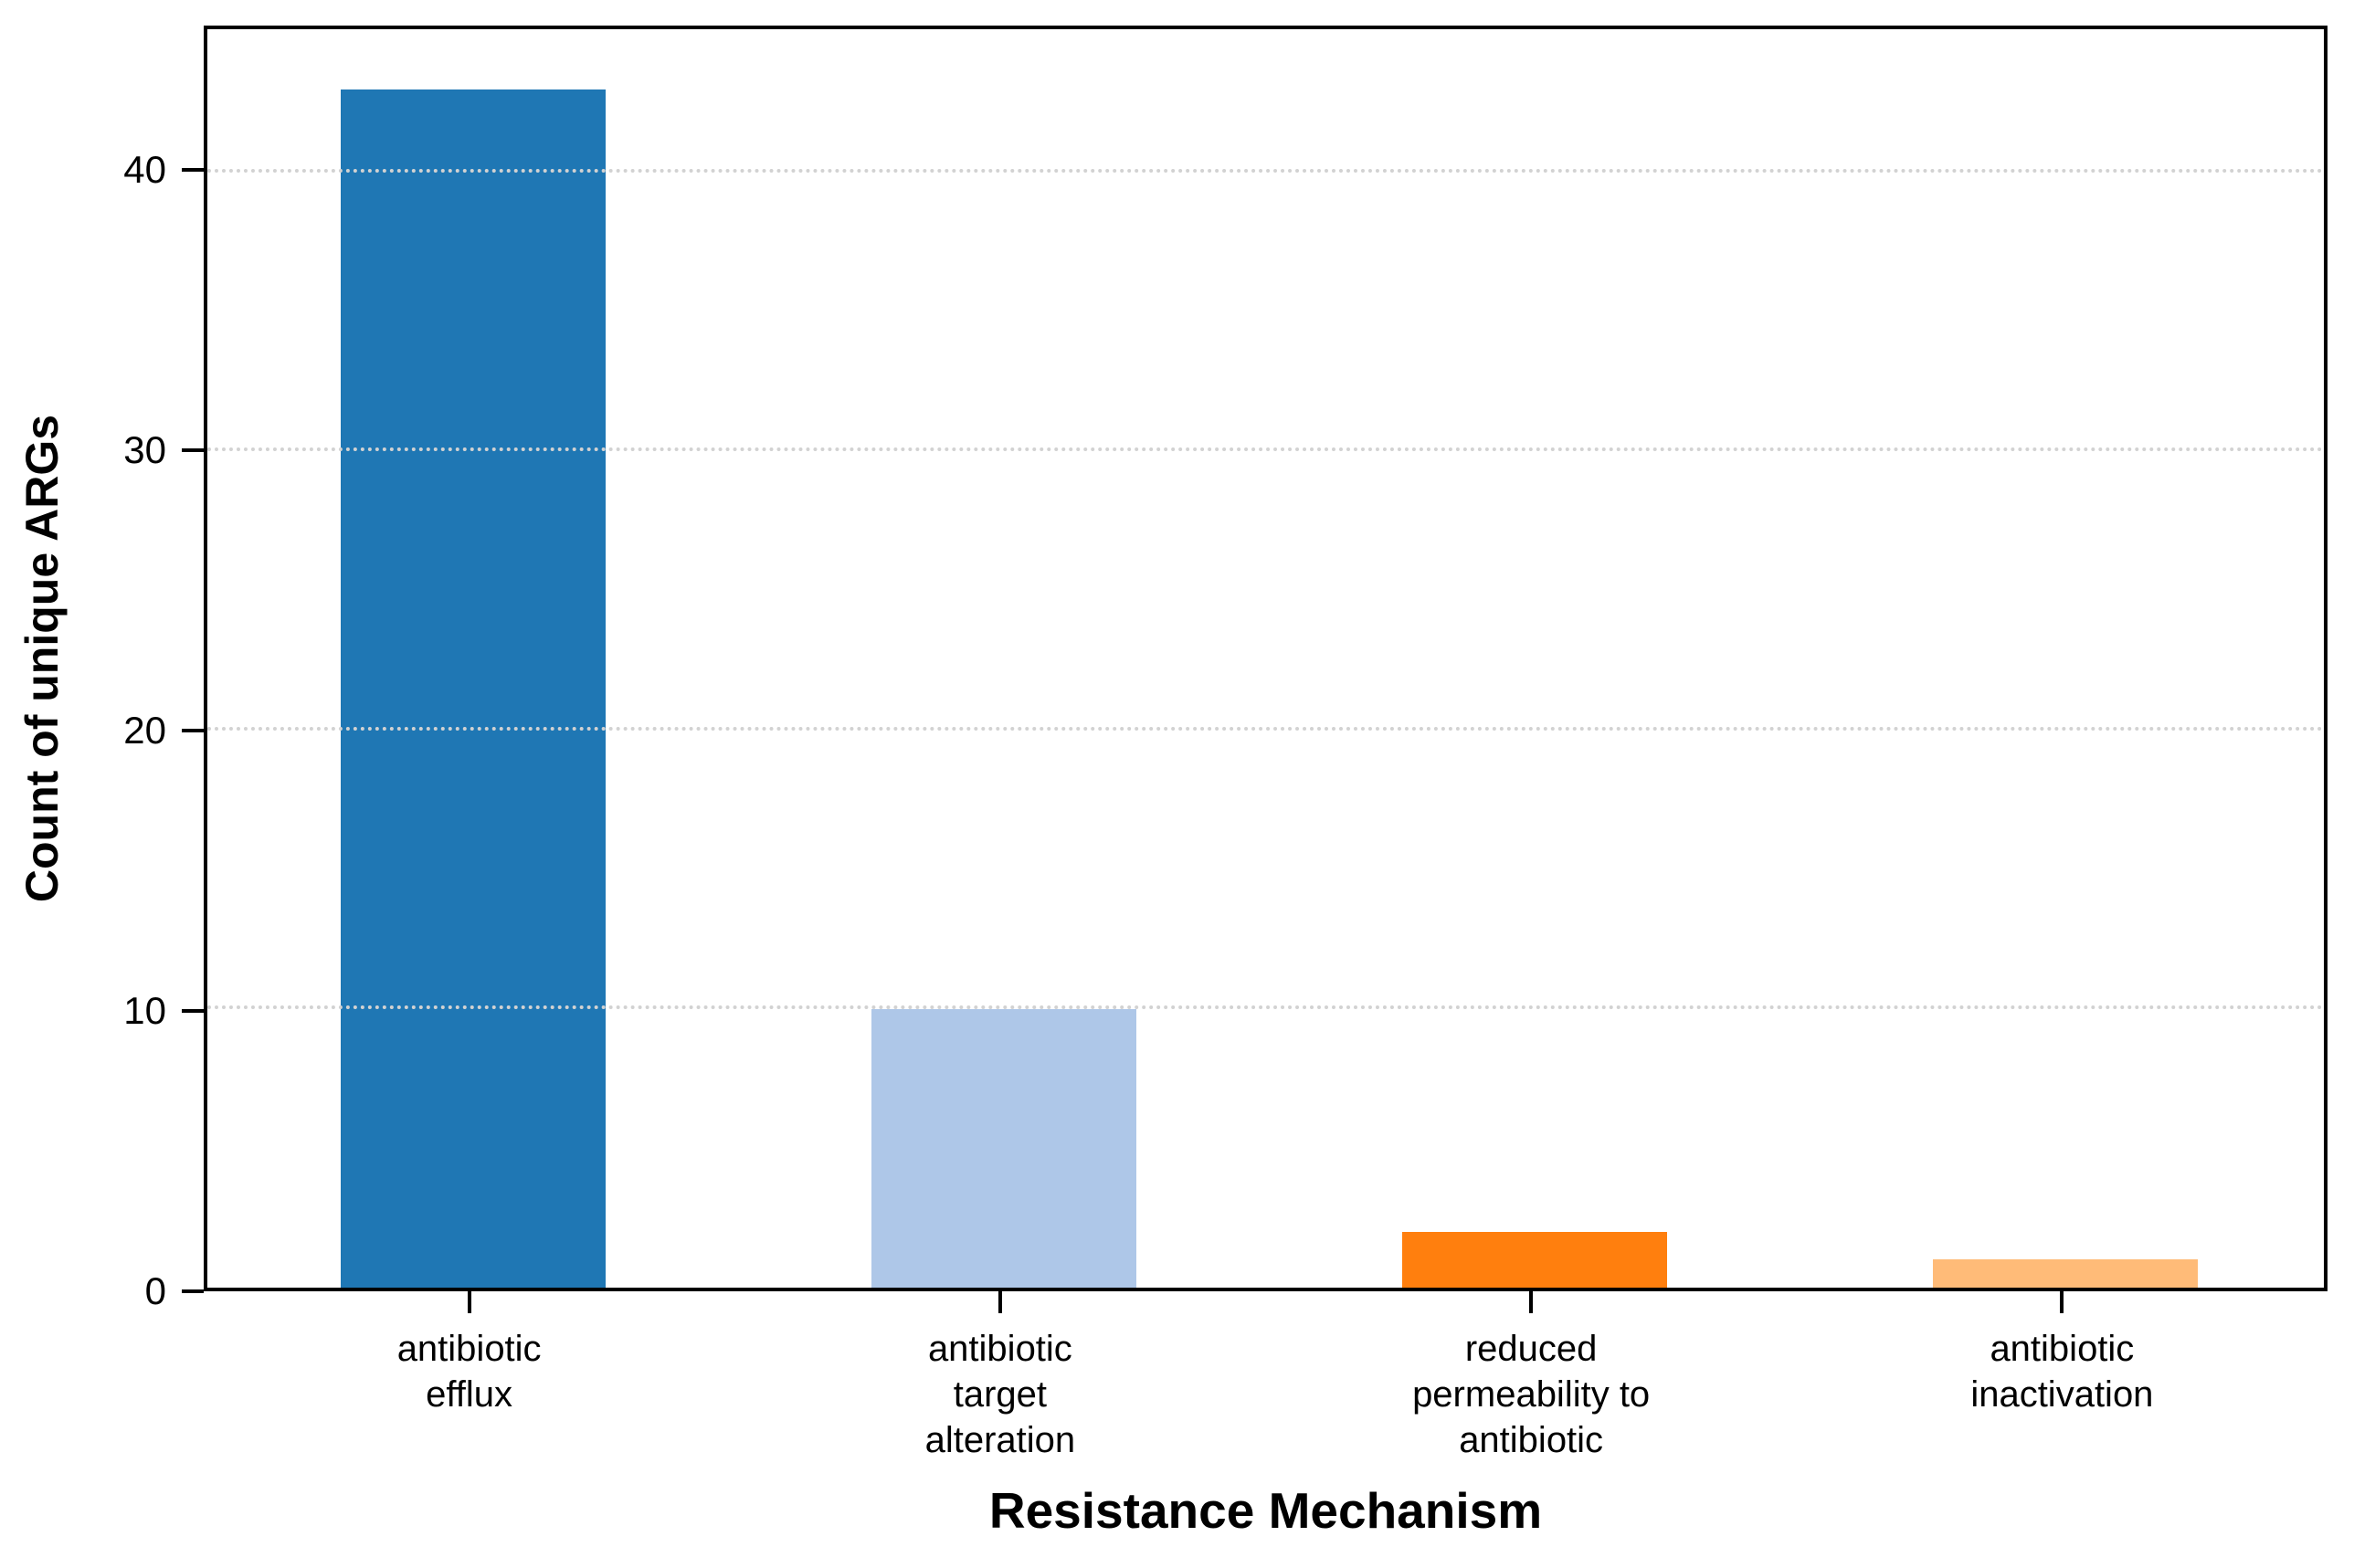  What do you see at coordinates (144, 170) in the screenshot?
I see `y-tick-label: 40` at bounding box center [144, 170].